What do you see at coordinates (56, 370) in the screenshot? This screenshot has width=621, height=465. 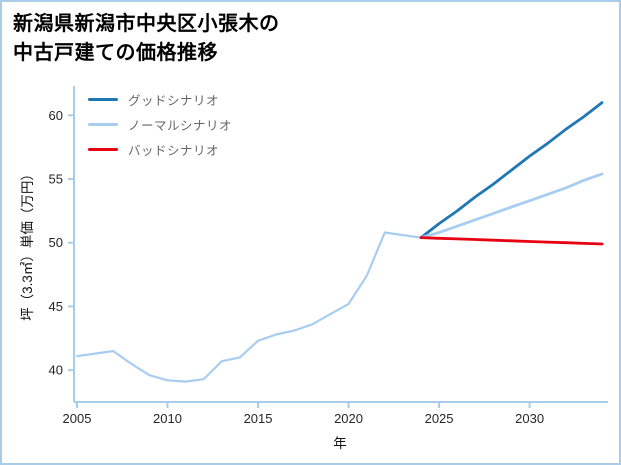 I see `y-tick-label: 40` at bounding box center [56, 370].